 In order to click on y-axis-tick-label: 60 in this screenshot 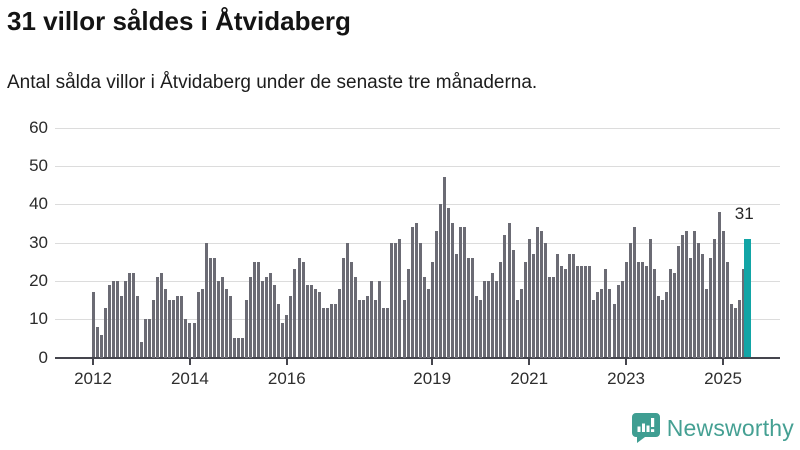, I will do `click(38, 127)`.